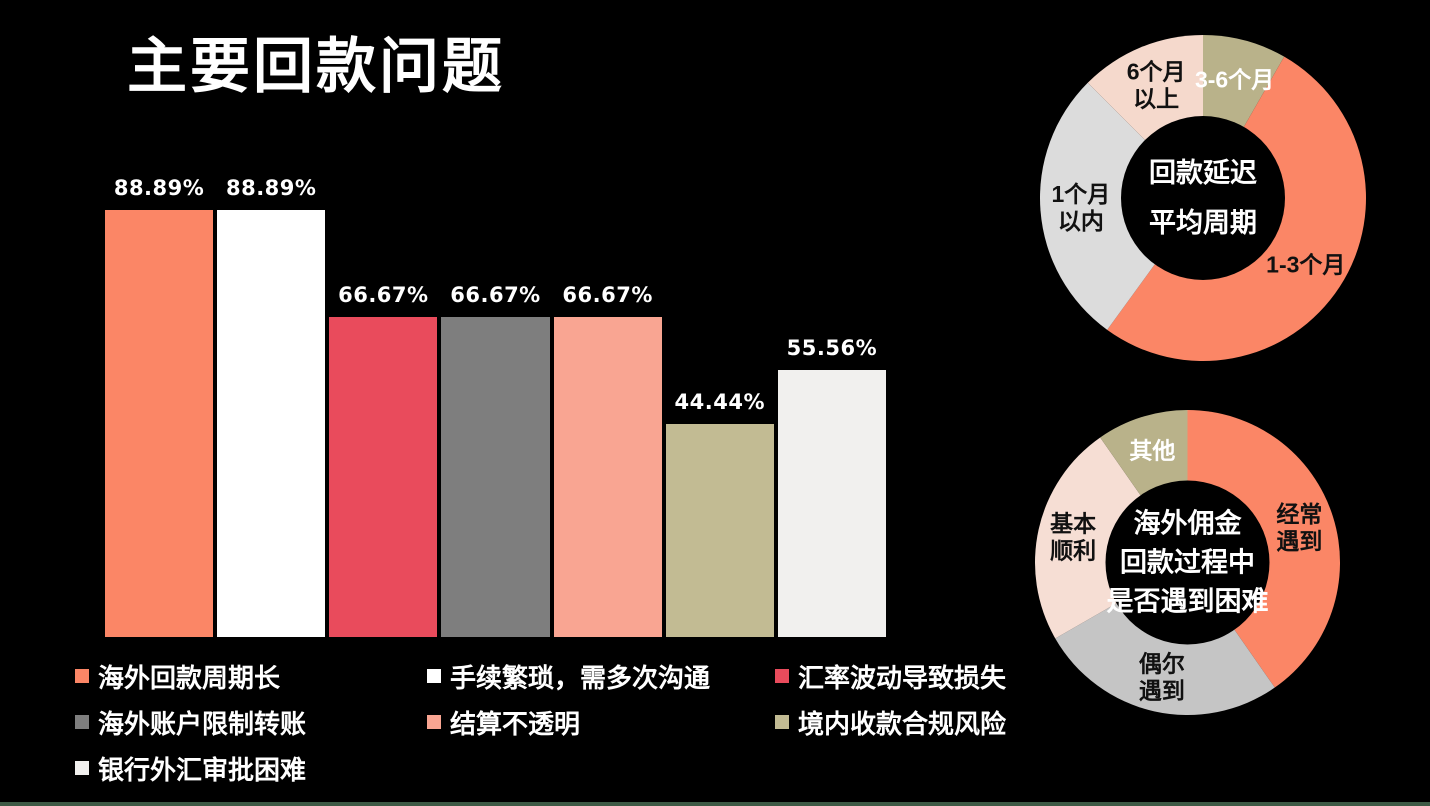  I want to click on donut-segment-label: 偶尔遇到, so click(1162, 676).